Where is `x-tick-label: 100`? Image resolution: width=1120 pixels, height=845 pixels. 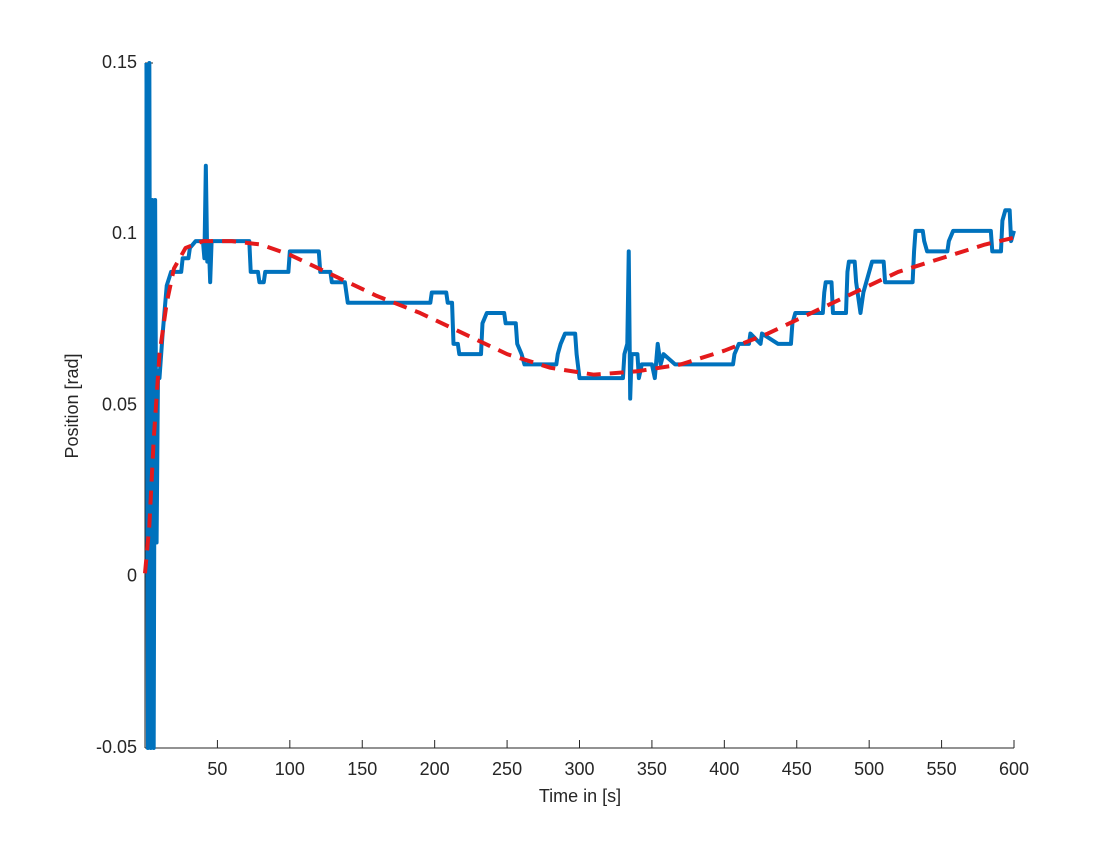 x-tick-label: 100 is located at coordinates (290, 769).